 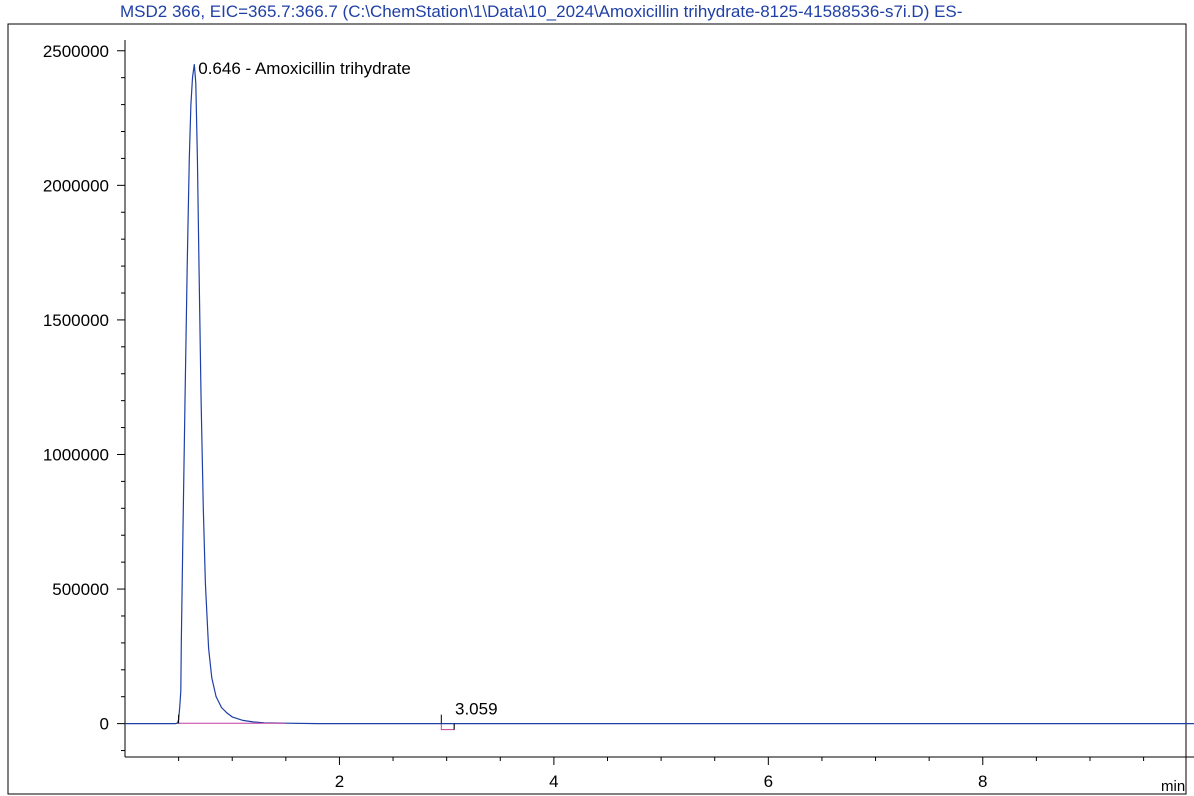 What do you see at coordinates (1173, 786) in the screenshot?
I see `x-unit-label: min` at bounding box center [1173, 786].